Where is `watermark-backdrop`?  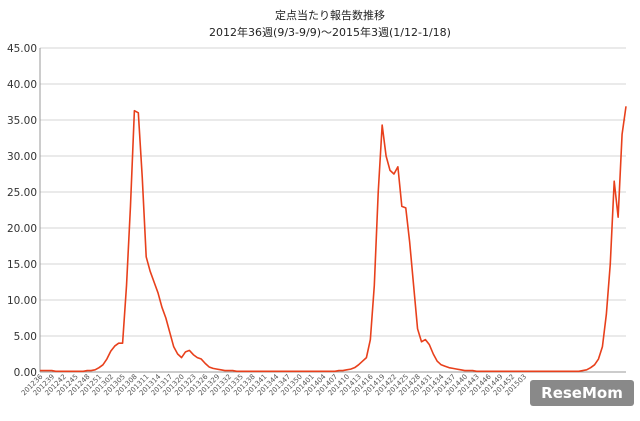
watermark-backdrop is located at coordinates (582, 393).